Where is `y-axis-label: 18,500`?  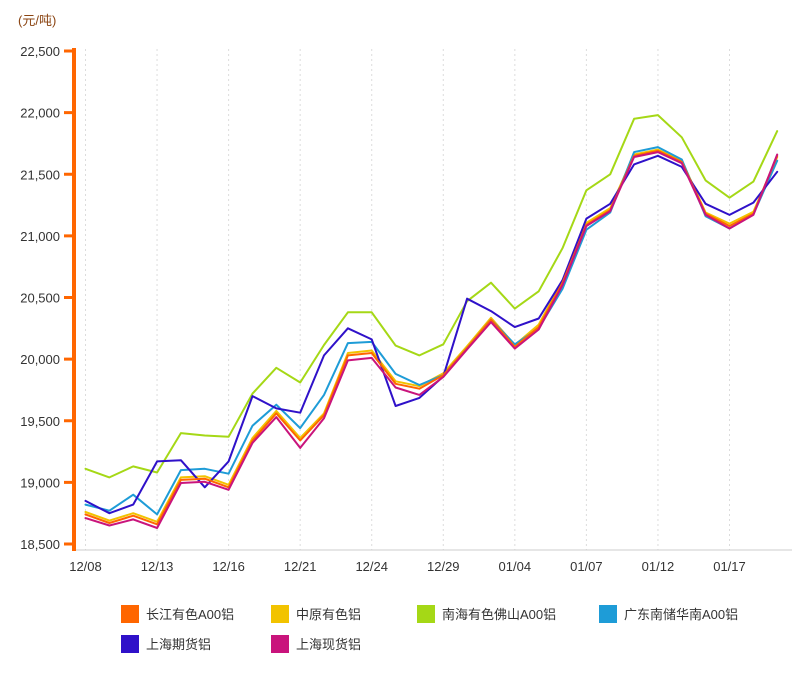
y-axis-label: 18,500 is located at coordinates (40, 544).